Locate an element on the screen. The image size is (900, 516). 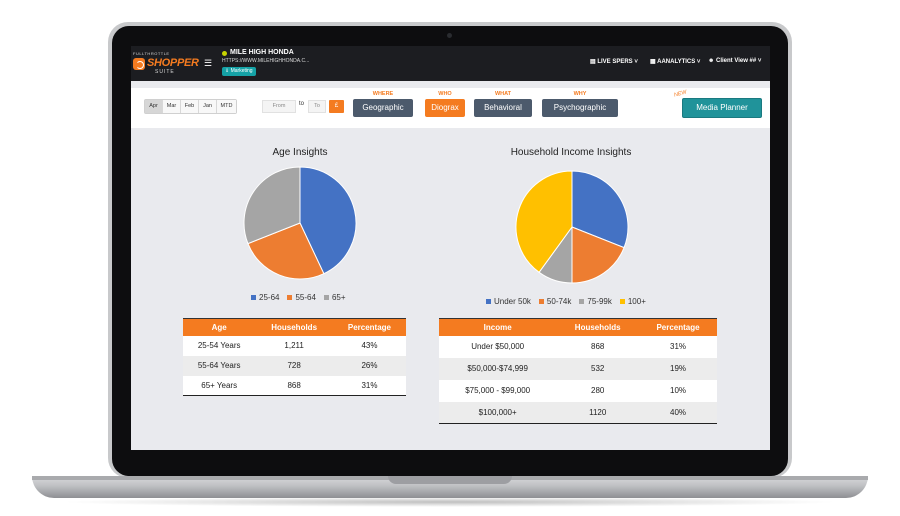
camera-icon is located at coordinates (449, 35).